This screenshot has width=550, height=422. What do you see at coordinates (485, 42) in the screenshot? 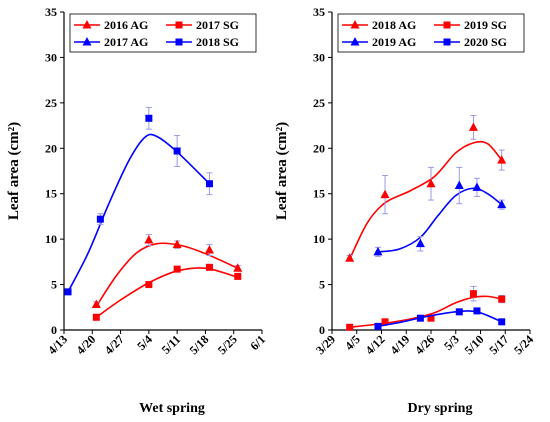
I see `legend-label: 2020 SG` at bounding box center [485, 42].